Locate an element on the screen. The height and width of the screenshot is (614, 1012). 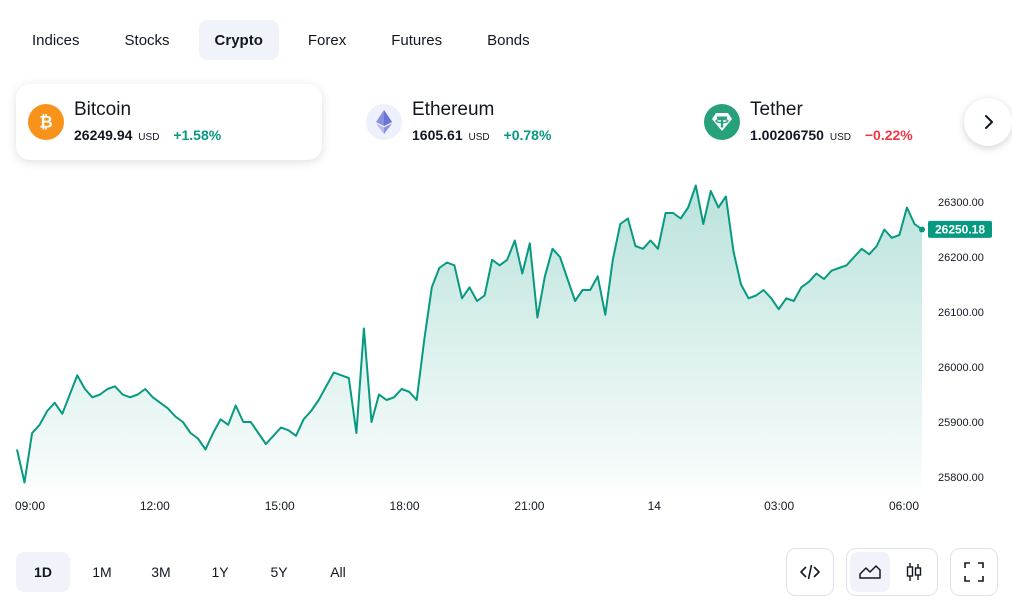
coin-name: Ethereum is located at coordinates (453, 109).